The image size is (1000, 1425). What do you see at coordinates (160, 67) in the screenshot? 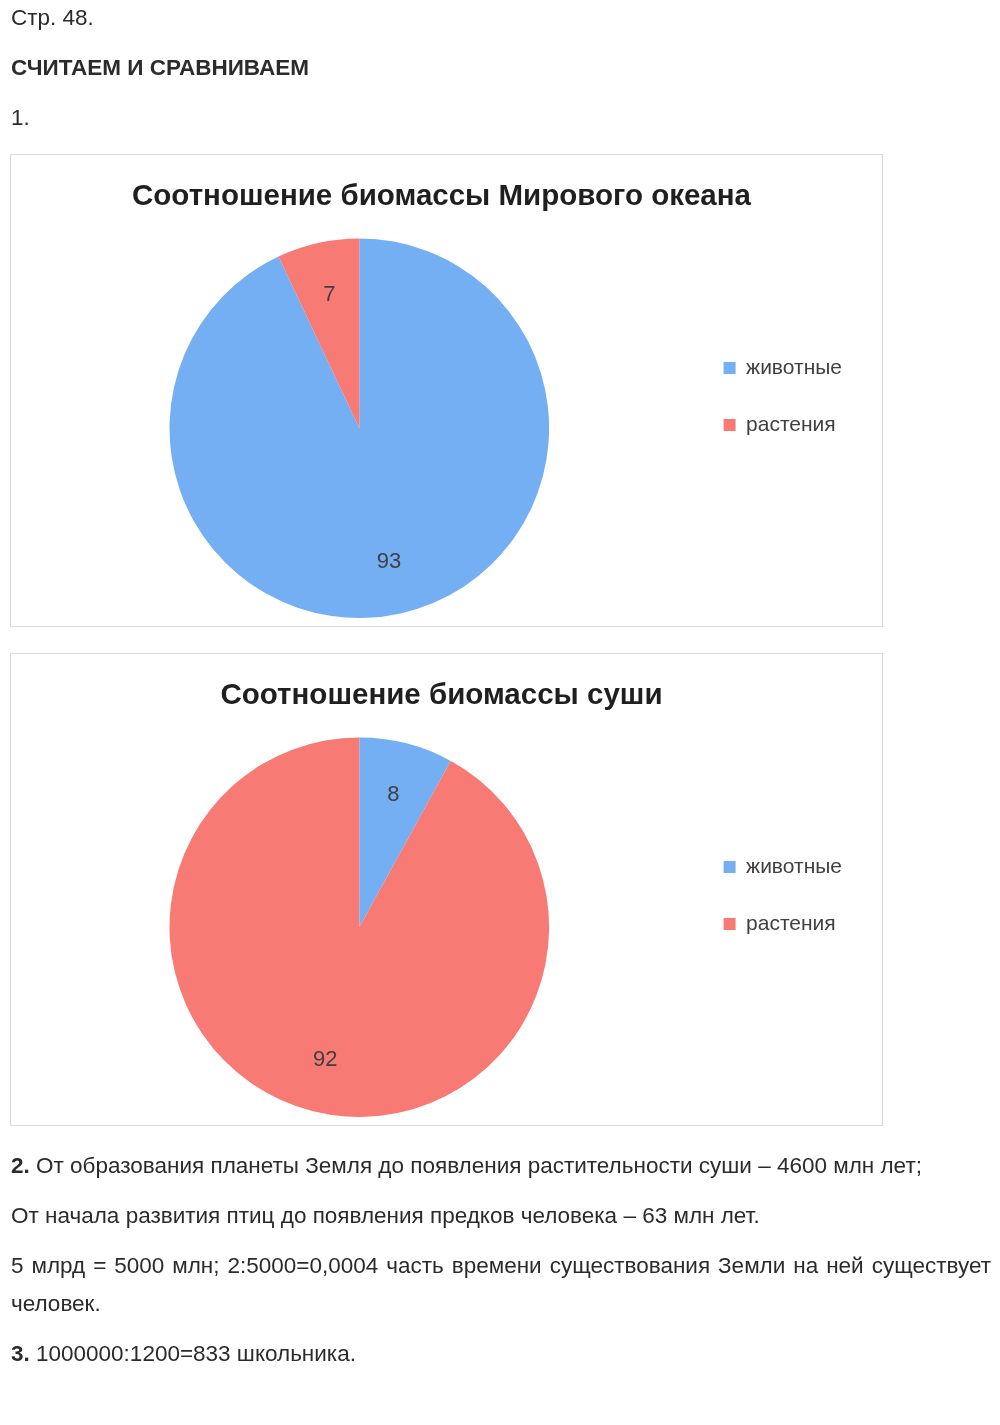
I see `text: СЧИТАЕМ И СРАВНИВАЕМ` at bounding box center [160, 67].